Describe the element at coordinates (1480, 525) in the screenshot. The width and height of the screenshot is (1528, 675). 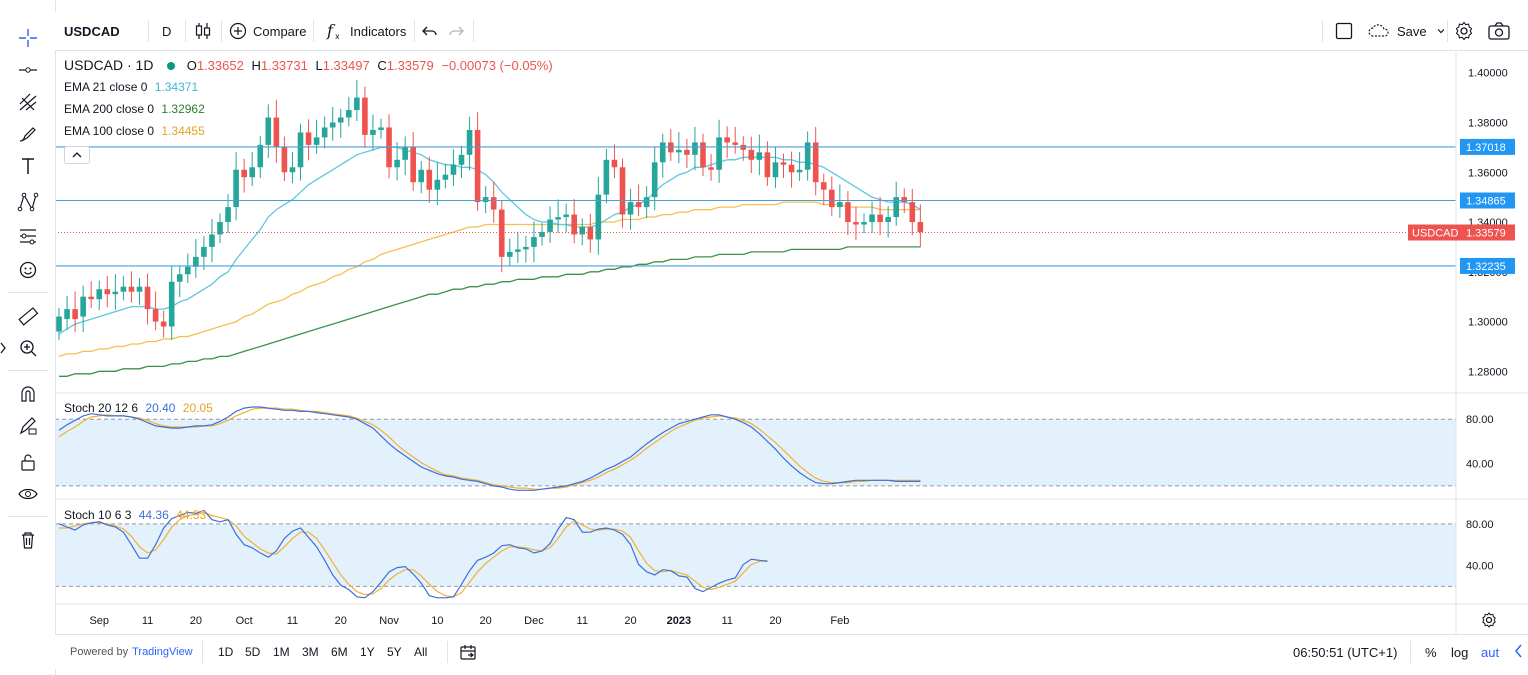
I see `stoch2-axis-label: 80.00` at that location.